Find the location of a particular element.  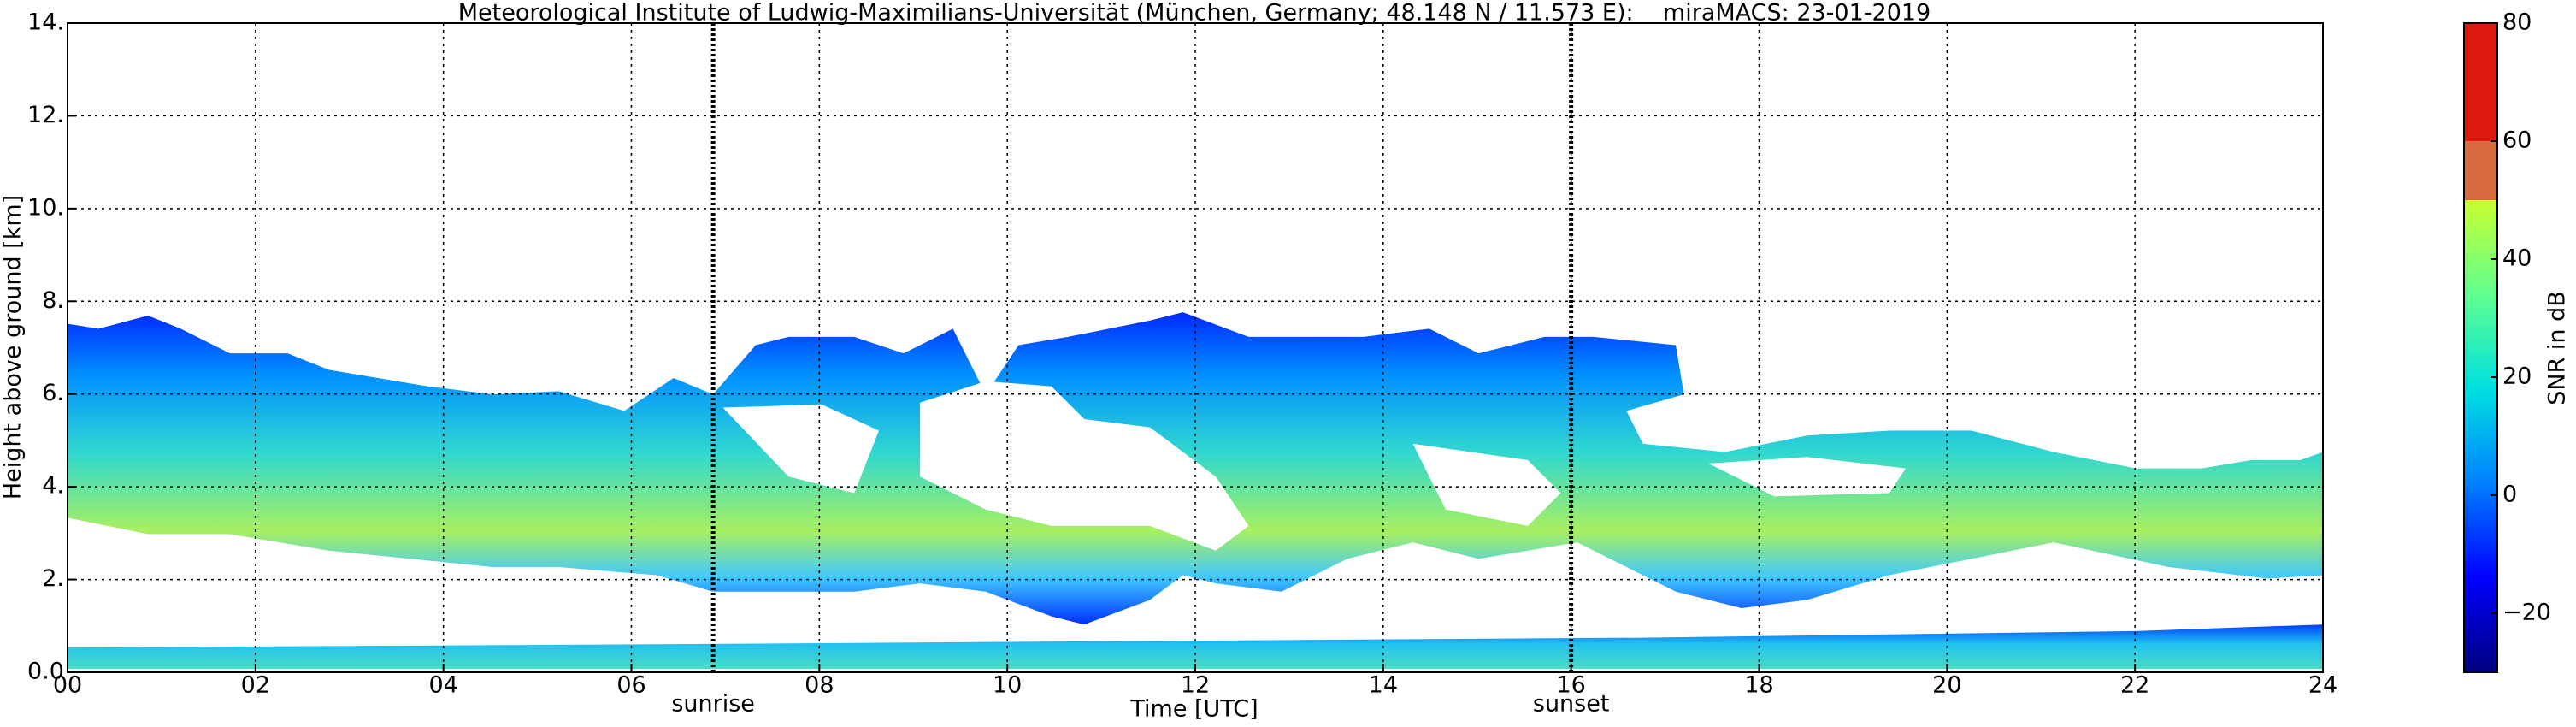

x-tick-label: 00 is located at coordinates (67, 685).